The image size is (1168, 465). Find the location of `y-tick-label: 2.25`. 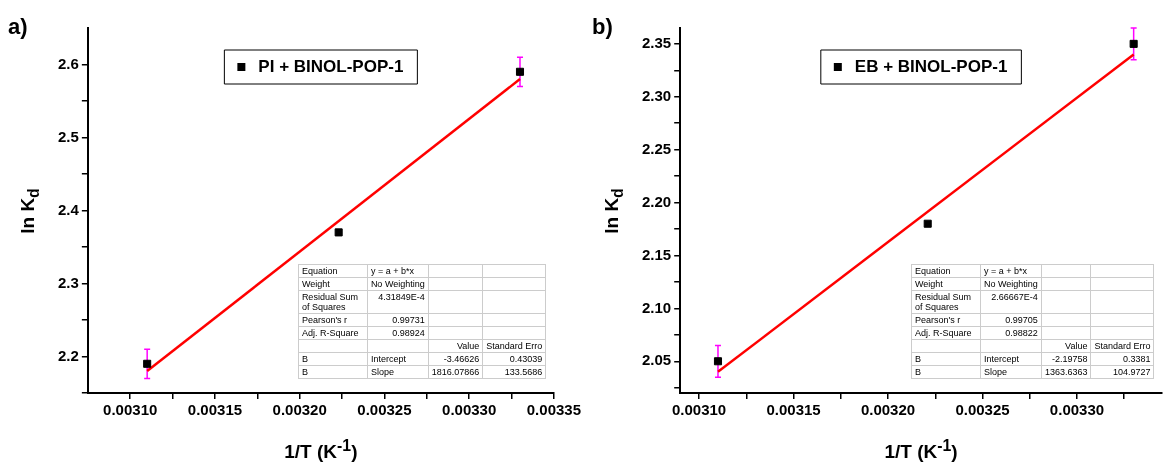

y-tick-label: 2.25 is located at coordinates (656, 148).